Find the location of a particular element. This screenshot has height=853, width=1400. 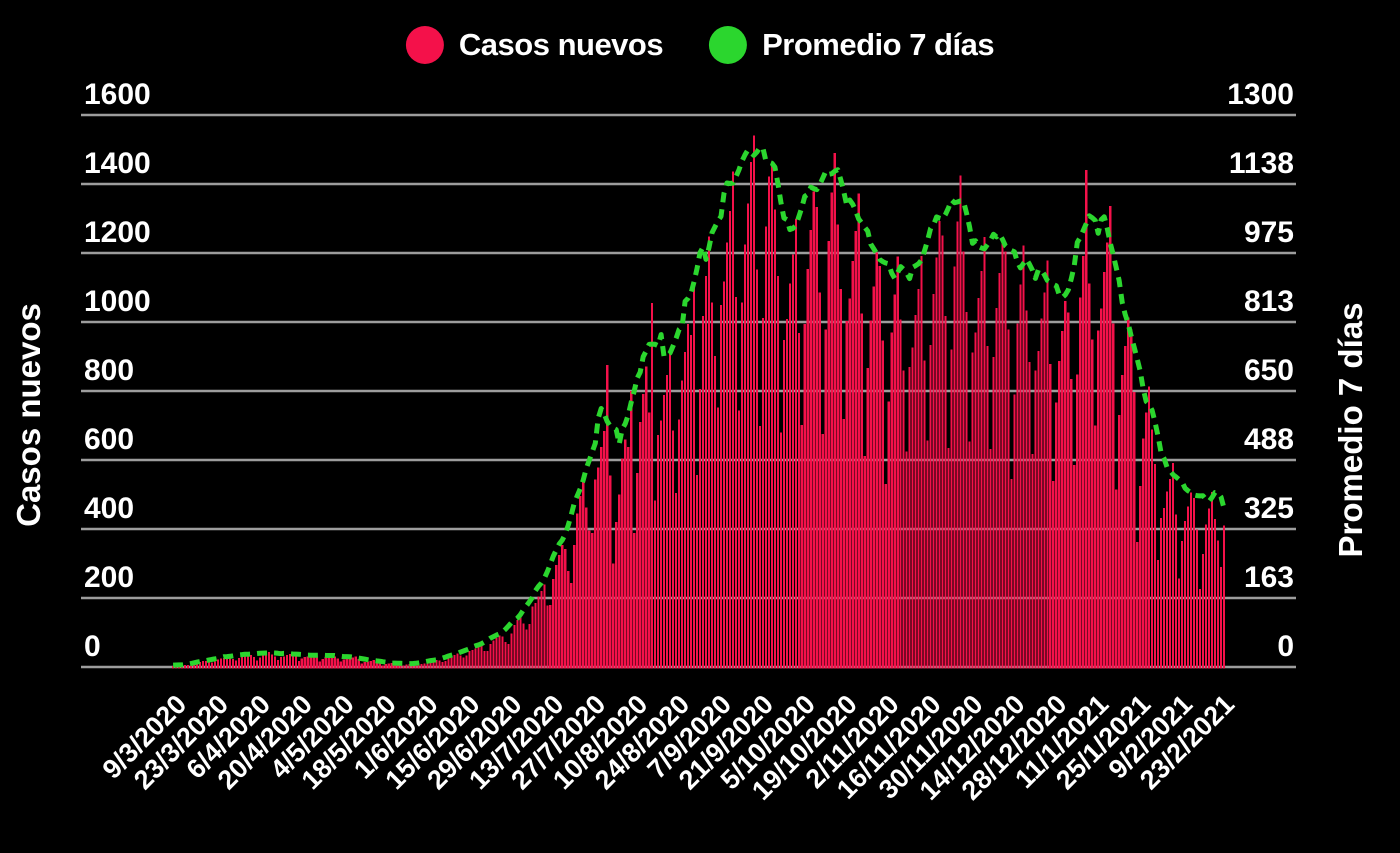

casos-nuevos-swatch-icon is located at coordinates (424, 45).